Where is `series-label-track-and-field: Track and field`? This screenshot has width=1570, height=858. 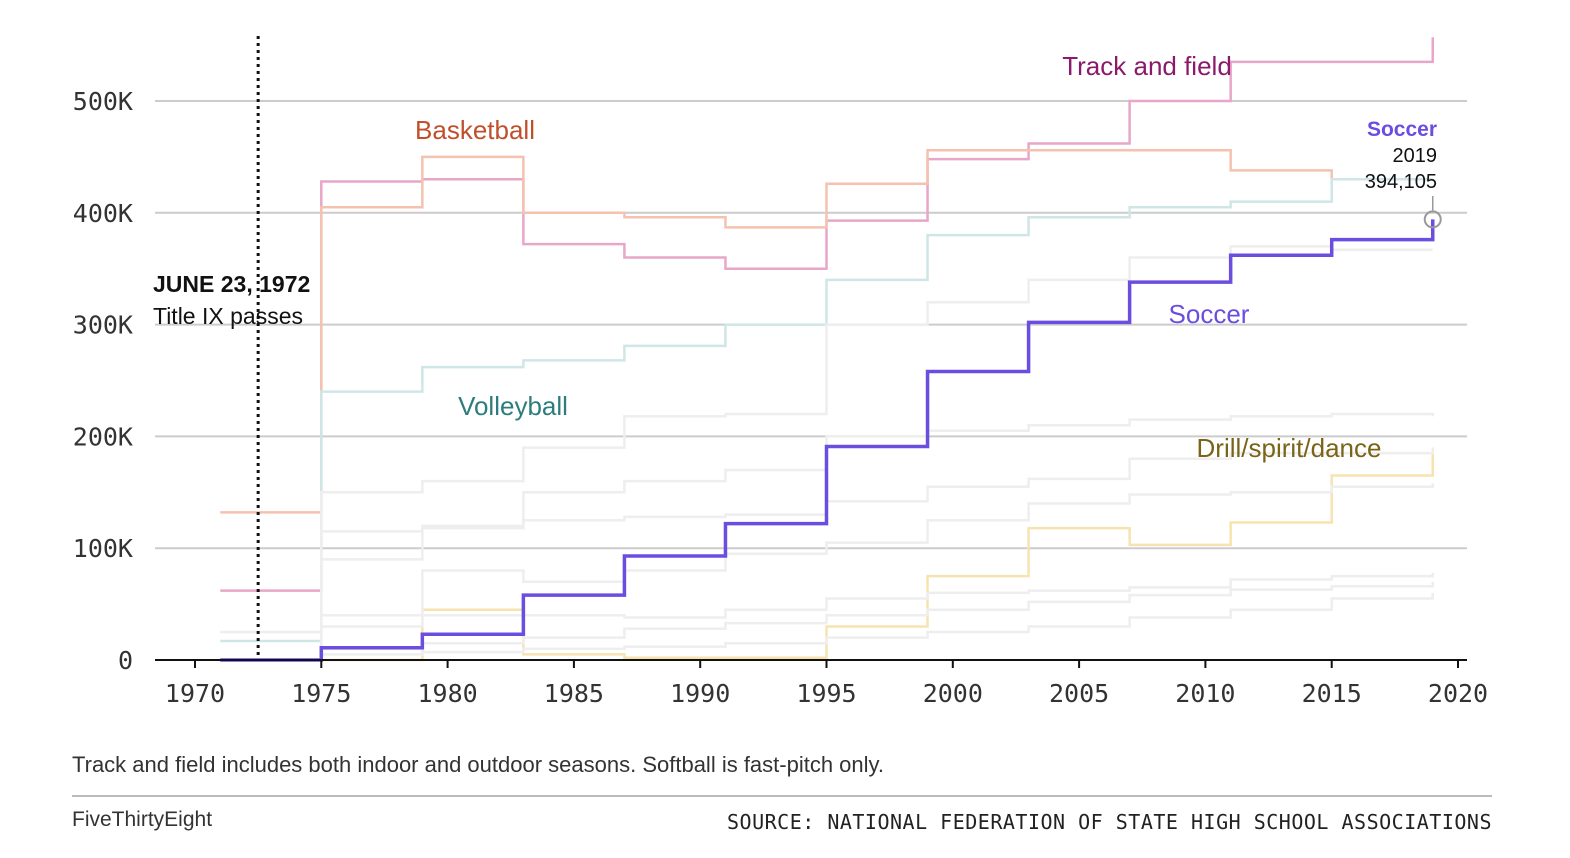 series-label-track-and-field: Track and field is located at coordinates (1147, 66).